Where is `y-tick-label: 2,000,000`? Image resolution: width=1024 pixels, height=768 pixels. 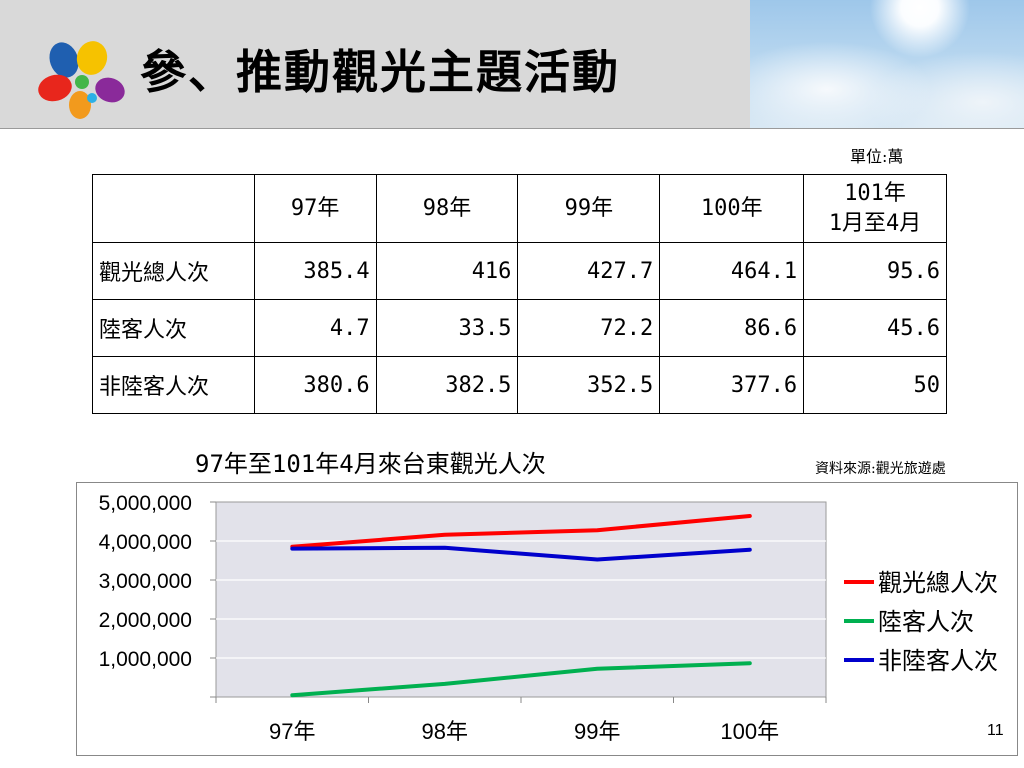
y-tick-label: 2,000,000 is located at coordinates (145, 620).